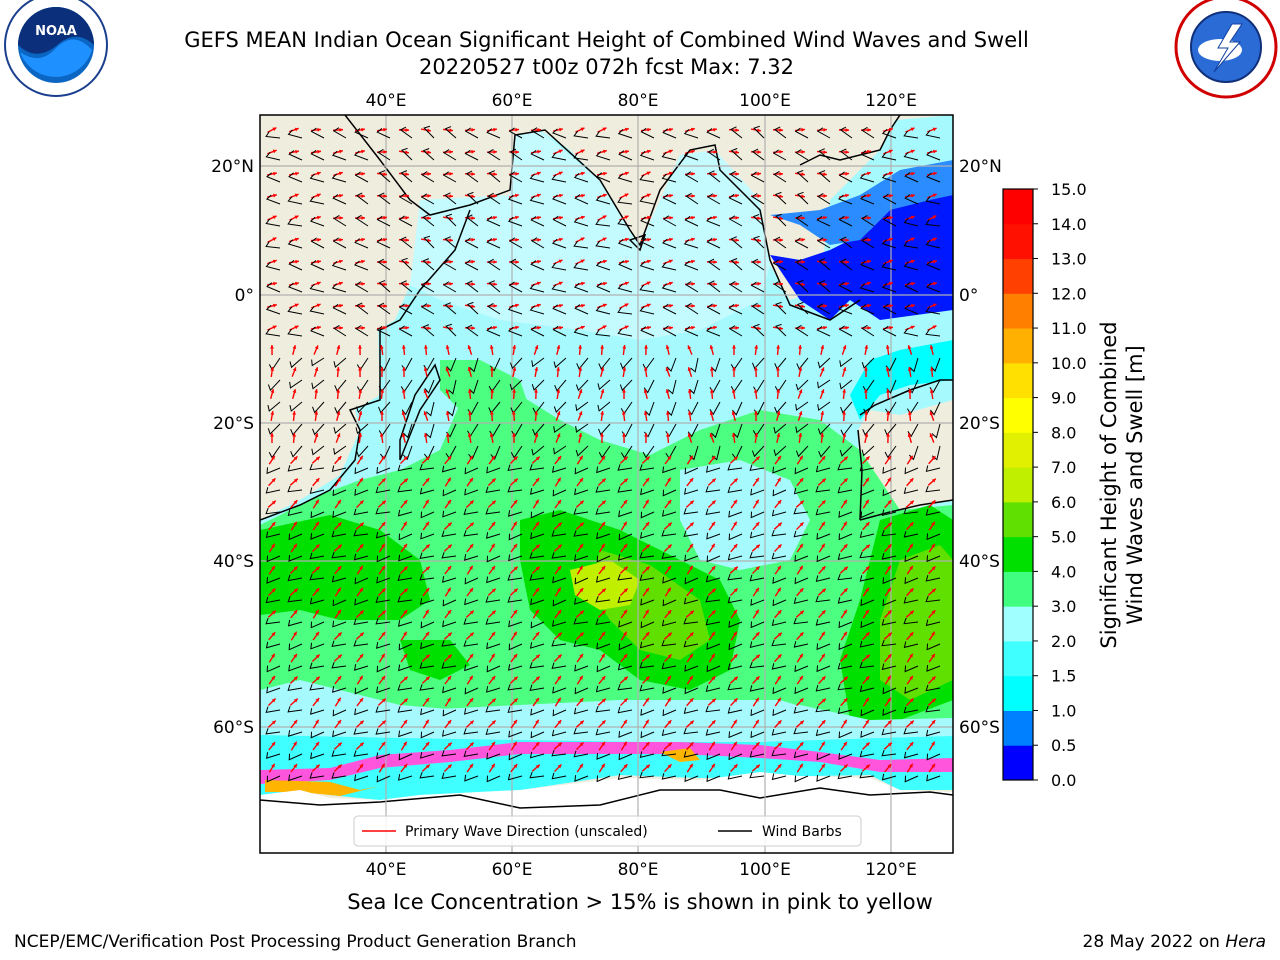  I want to click on lon-tick-label: 60°E, so click(512, 870).